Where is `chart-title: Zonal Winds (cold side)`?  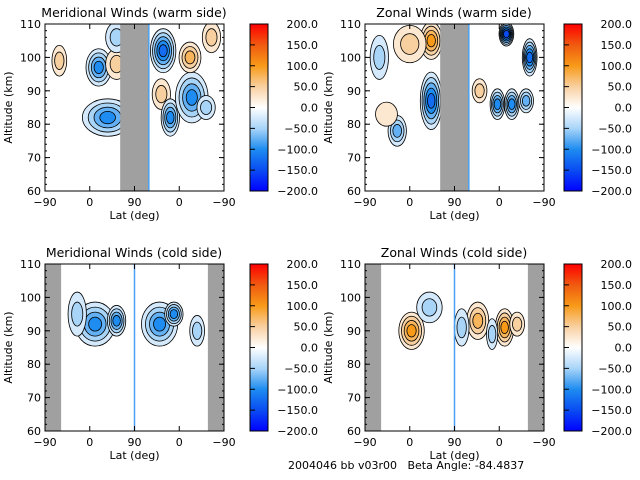
chart-title: Zonal Winds (cold side) is located at coordinates (454, 252).